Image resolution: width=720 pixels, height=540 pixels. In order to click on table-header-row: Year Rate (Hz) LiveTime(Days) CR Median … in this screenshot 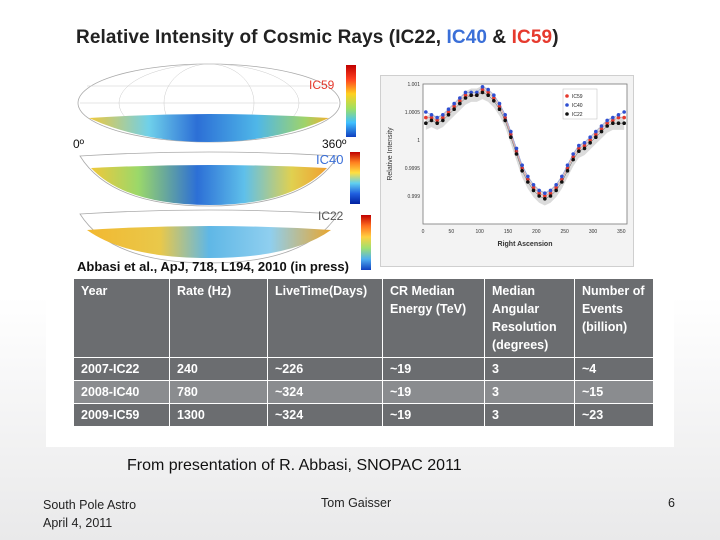, I will do `click(363, 318)`.